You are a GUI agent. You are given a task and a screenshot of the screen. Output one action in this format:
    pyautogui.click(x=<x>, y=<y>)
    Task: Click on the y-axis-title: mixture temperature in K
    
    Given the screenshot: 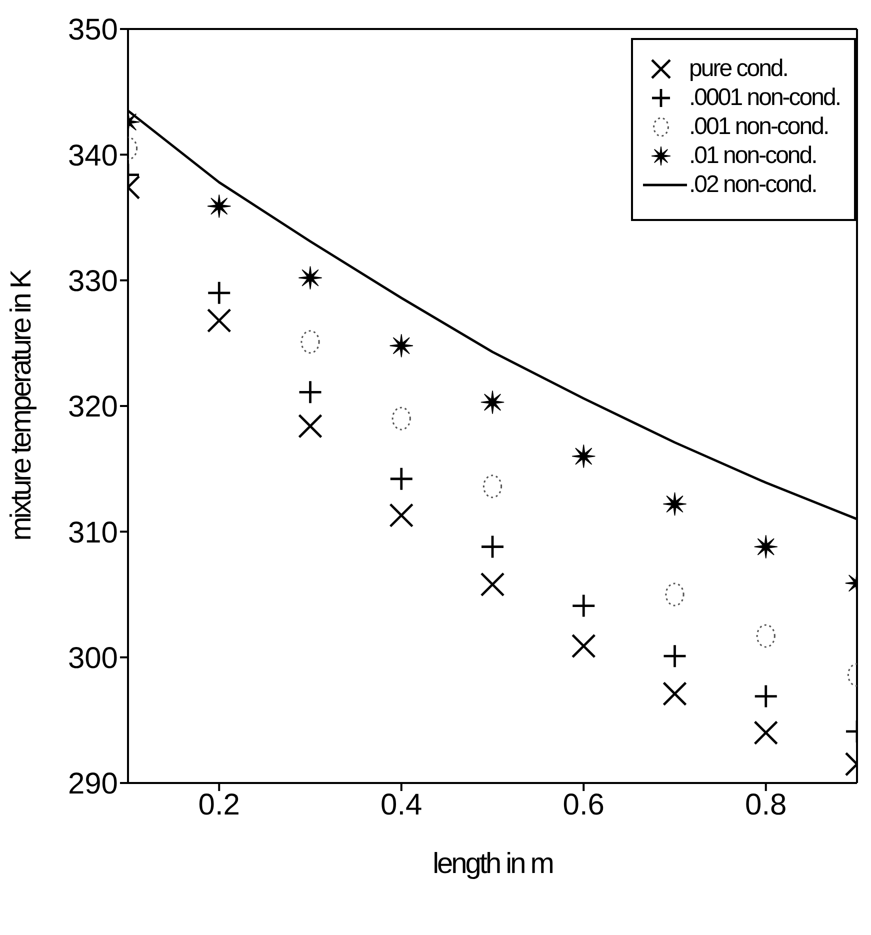 What is the action you would take?
    pyautogui.click(x=21, y=404)
    